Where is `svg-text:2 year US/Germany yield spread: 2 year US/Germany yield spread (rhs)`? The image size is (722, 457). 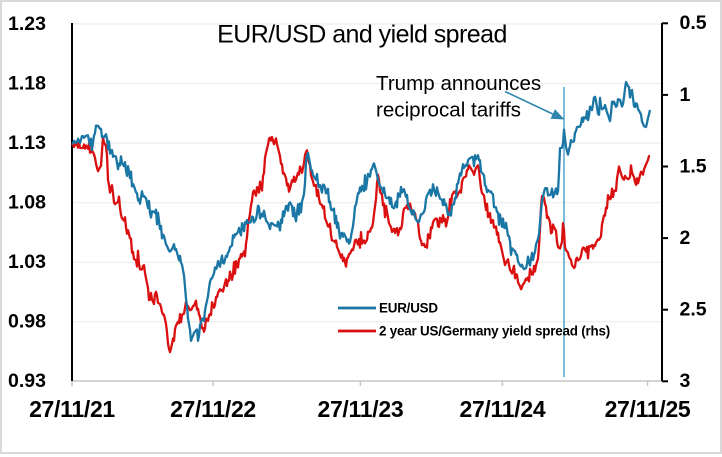
svg-text:2 year US/Germany yield spread: 2 year US/Germany yield spread (rhs) is located at coordinates (494, 331).